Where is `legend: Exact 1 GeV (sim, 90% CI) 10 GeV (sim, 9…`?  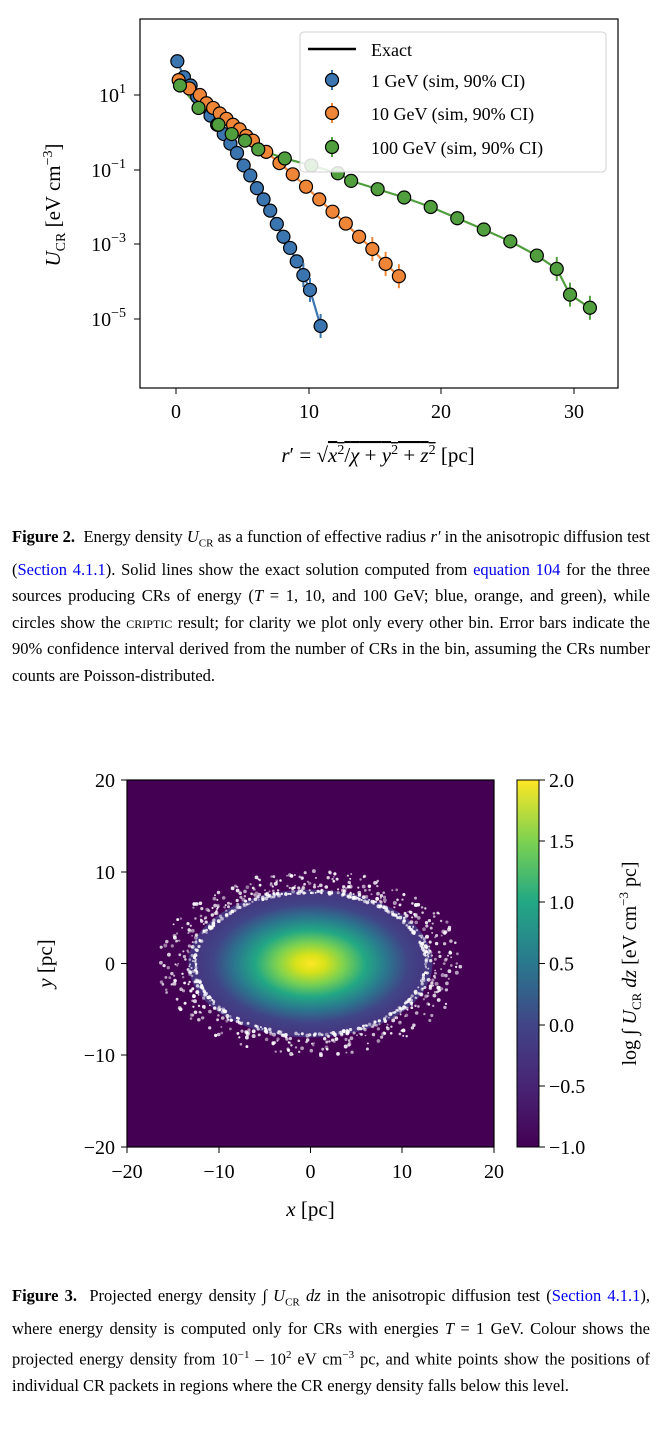
legend: Exact 1 GeV (sim, 90% CI) 10 GeV (sim, 9… is located at coordinates (453, 102).